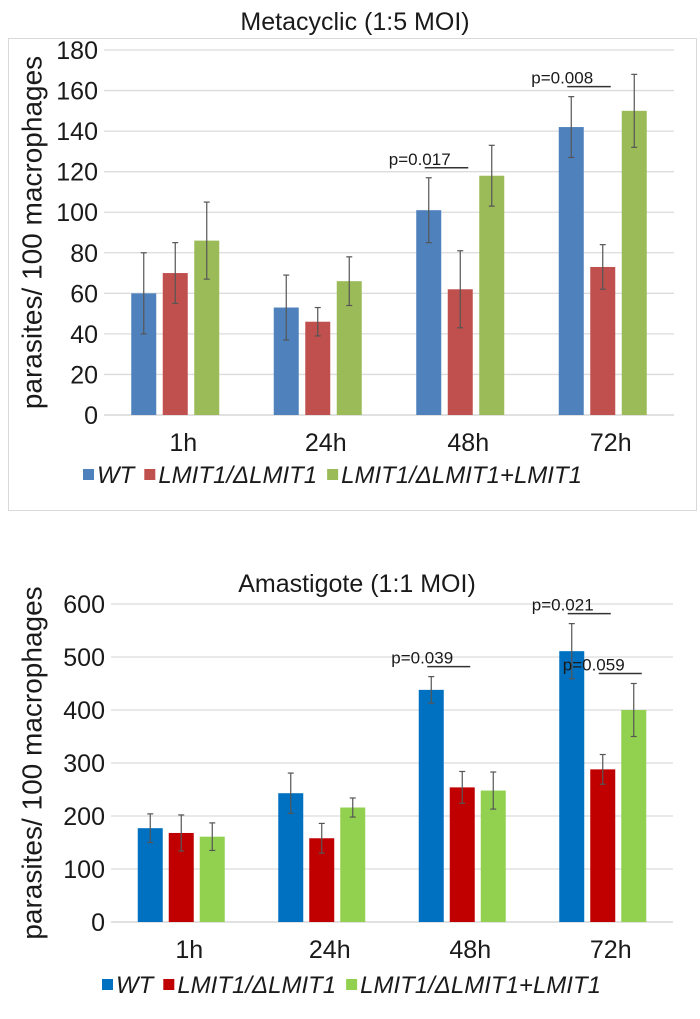 Image resolution: width=700 pixels, height=1019 pixels. Describe the element at coordinates (84, 764) in the screenshot. I see `y-tick-label: 300` at that location.